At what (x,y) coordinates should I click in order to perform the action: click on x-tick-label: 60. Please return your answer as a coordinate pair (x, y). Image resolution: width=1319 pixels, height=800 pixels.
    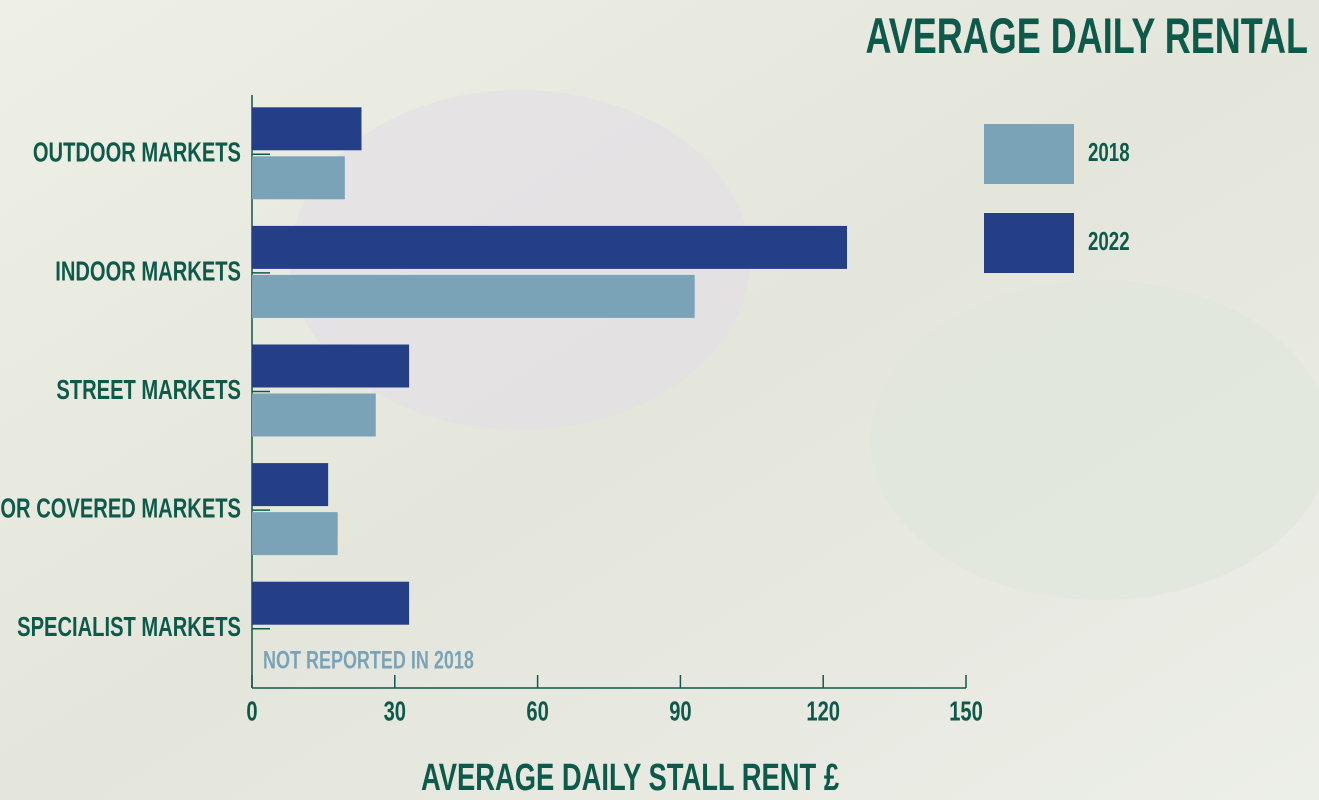
    Looking at the image, I should click on (537, 711).